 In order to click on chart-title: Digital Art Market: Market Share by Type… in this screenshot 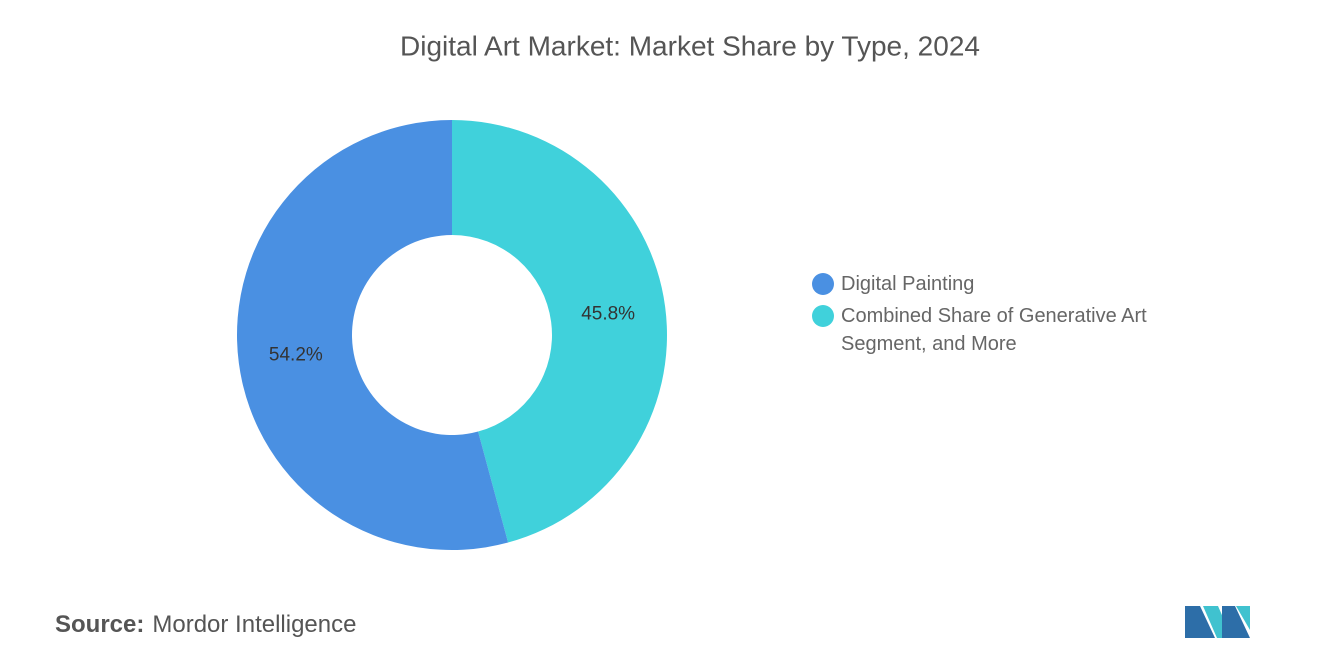, I will do `click(690, 45)`.